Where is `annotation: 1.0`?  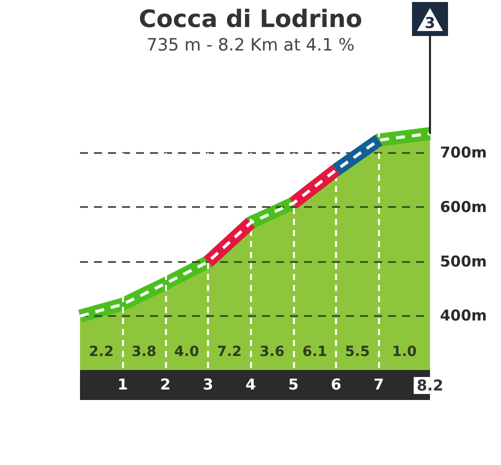 annotation: 1.0 is located at coordinates (405, 352).